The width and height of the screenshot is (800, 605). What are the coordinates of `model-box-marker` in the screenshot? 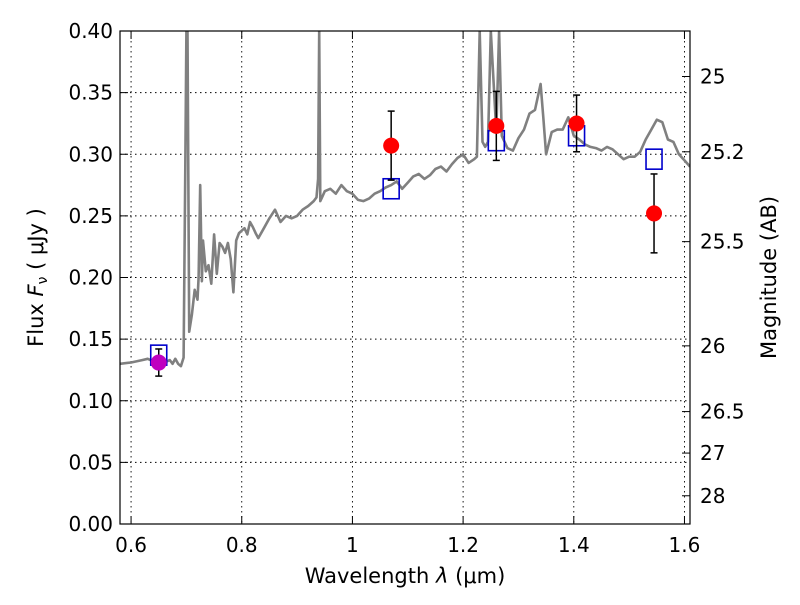 It's located at (654, 159).